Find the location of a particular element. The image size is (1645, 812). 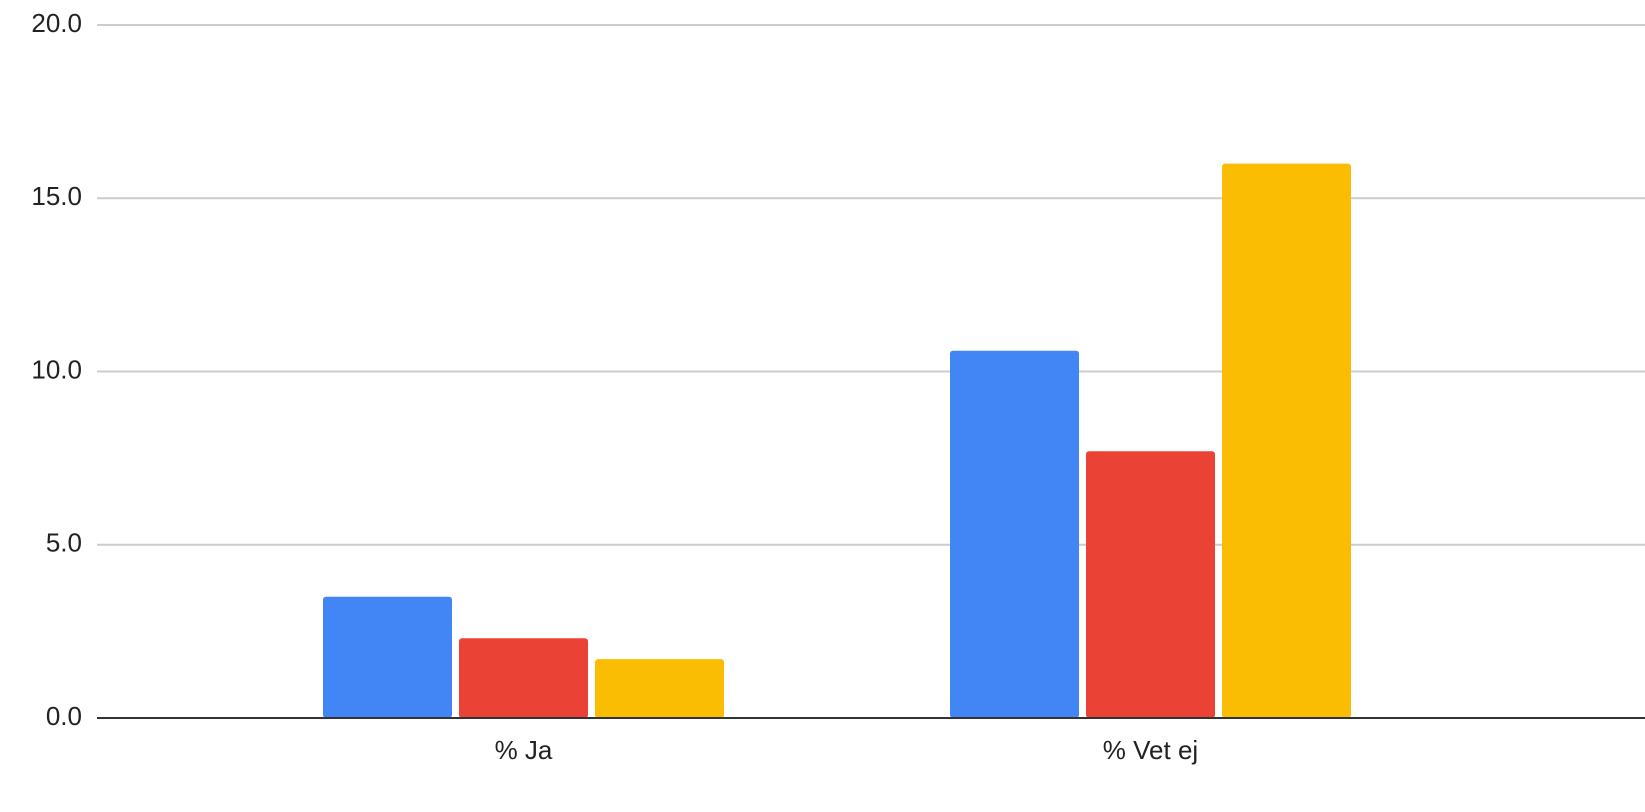

y-tick-label: 0.0 is located at coordinates (64, 716).